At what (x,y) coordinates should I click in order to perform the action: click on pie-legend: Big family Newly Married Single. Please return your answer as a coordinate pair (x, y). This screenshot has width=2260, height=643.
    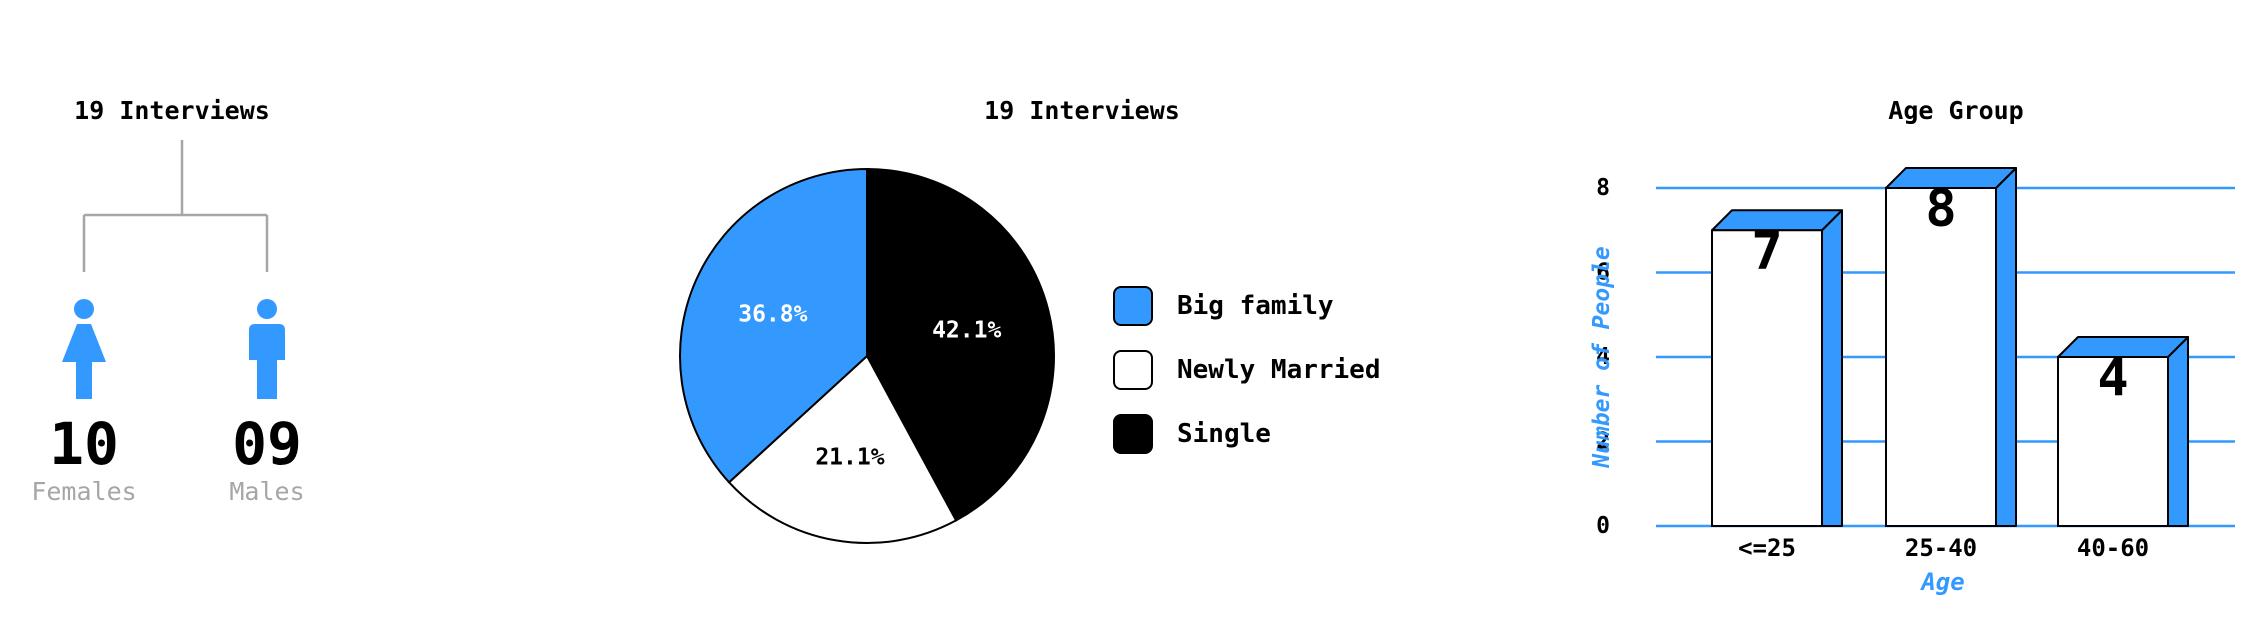
    Looking at the image, I should click on (1313, 372).